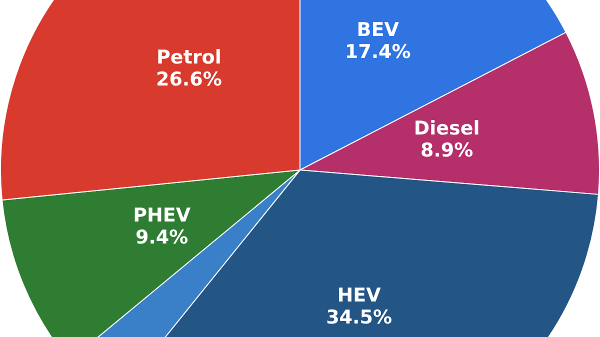 This screenshot has height=337, width=600. Describe the element at coordinates (161, 237) in the screenshot. I see `data-label: 9.4%` at that location.